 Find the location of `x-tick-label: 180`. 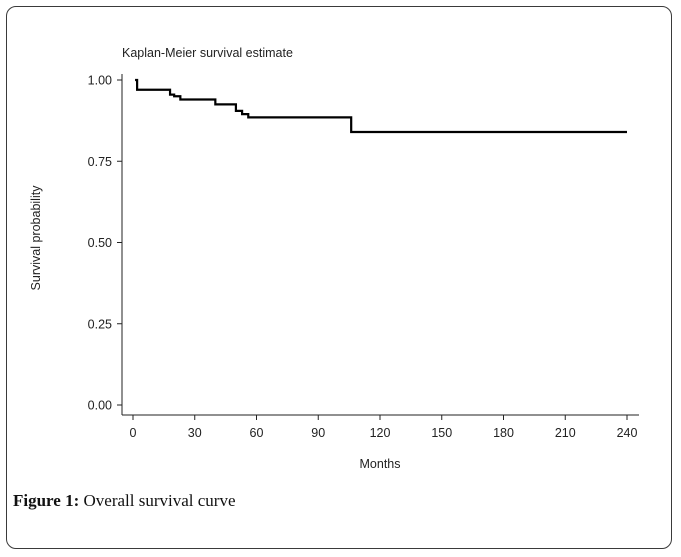

x-tick-label: 180 is located at coordinates (503, 433).